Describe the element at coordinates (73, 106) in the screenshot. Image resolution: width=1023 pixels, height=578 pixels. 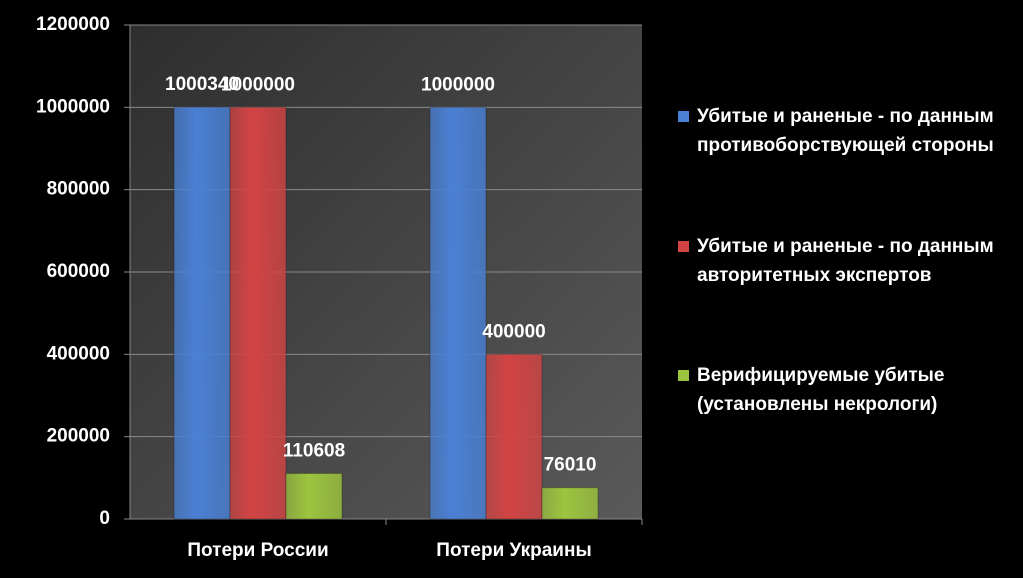
I see `y-tick-label: 1000000` at that location.